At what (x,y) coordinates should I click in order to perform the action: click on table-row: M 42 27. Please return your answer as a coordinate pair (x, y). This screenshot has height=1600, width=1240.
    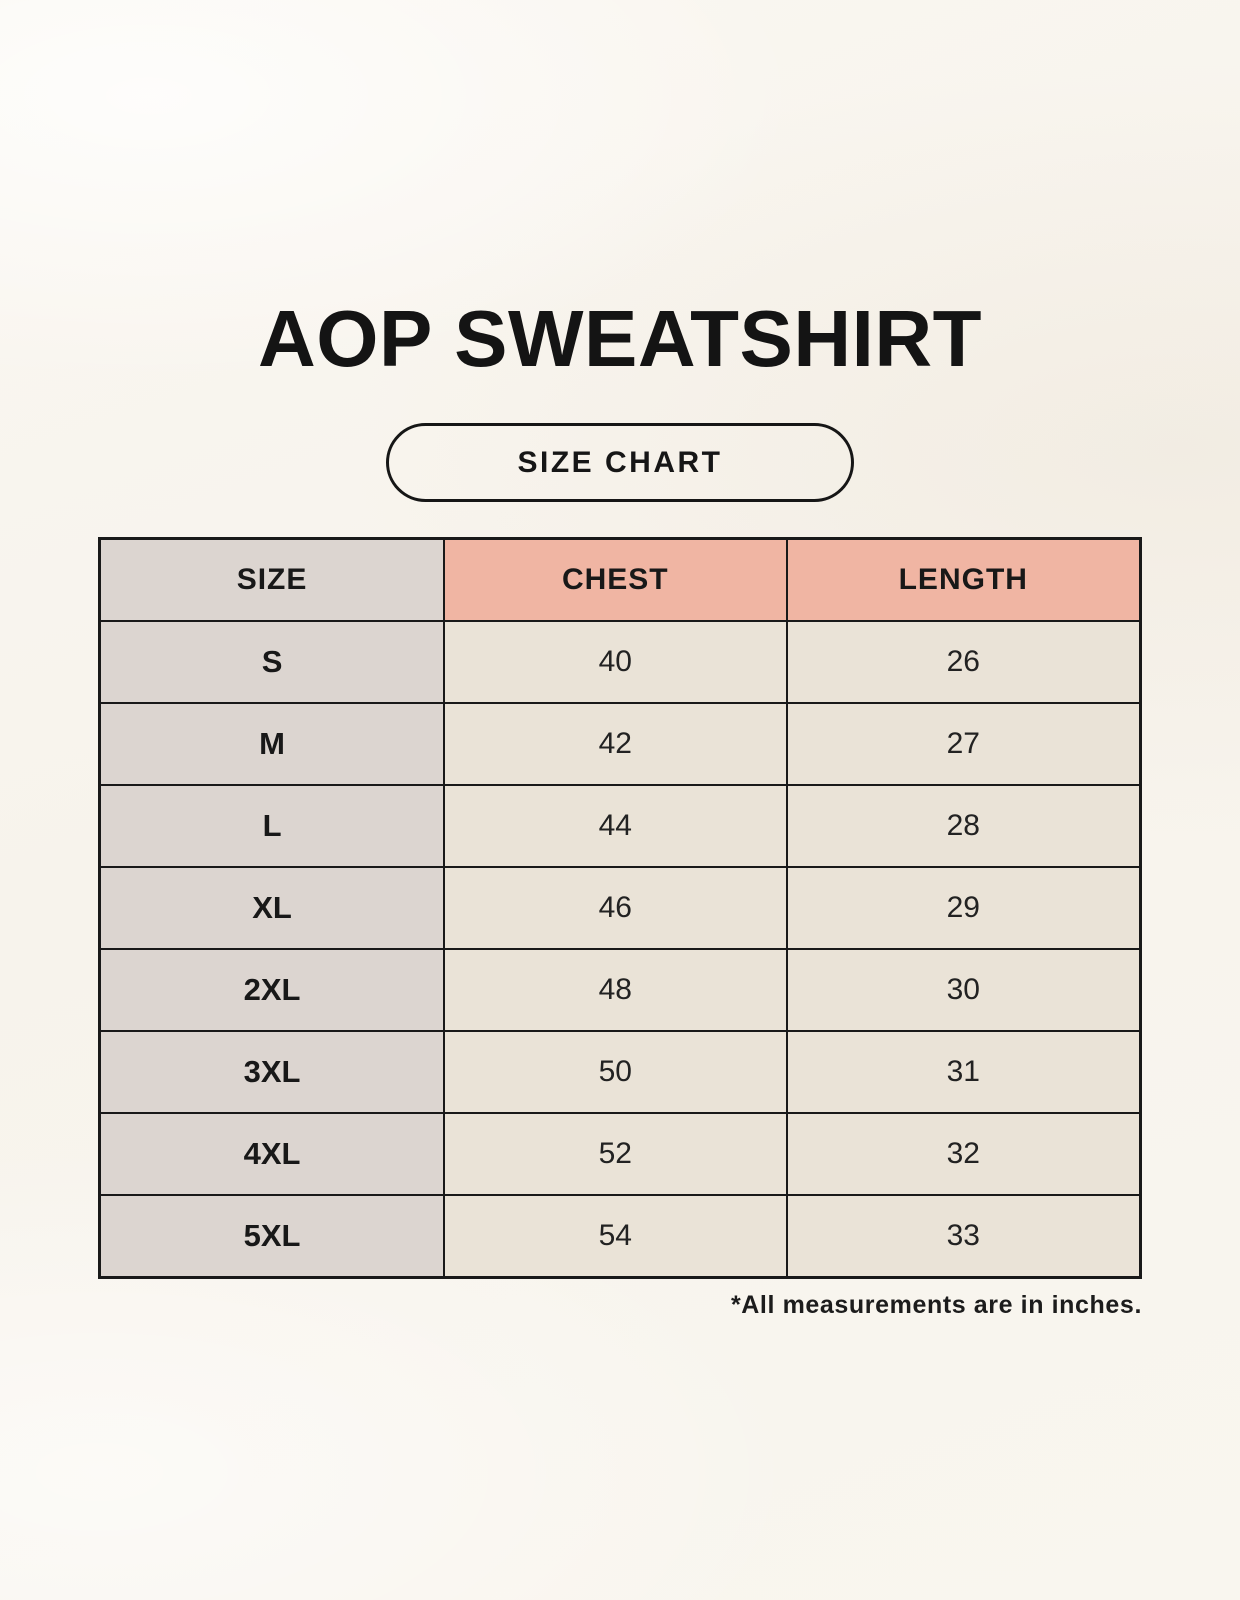
    Looking at the image, I should click on (620, 744).